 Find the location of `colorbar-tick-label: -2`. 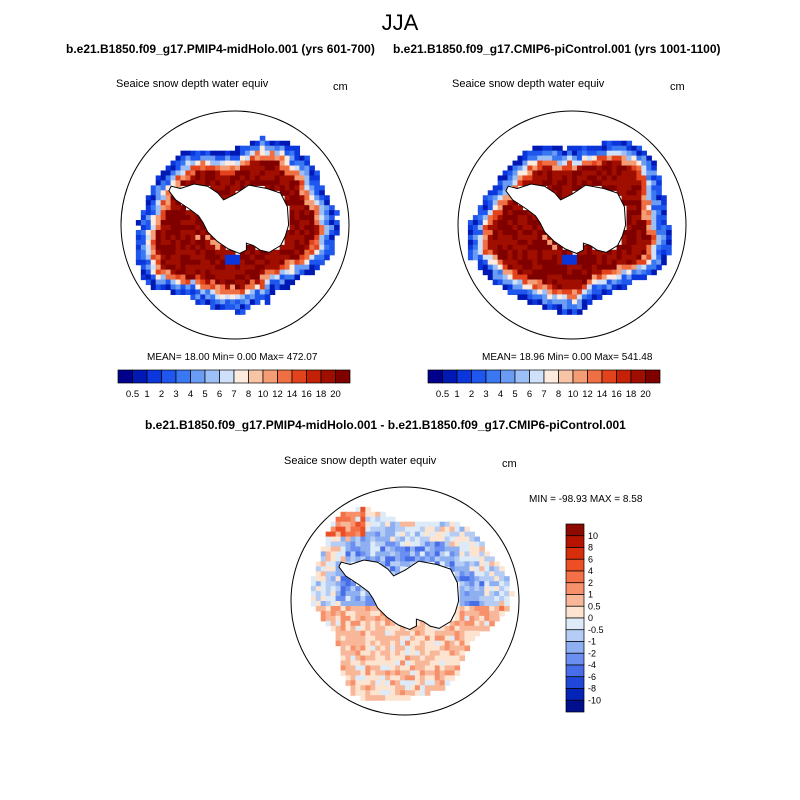

colorbar-tick-label: -2 is located at coordinates (592, 653).